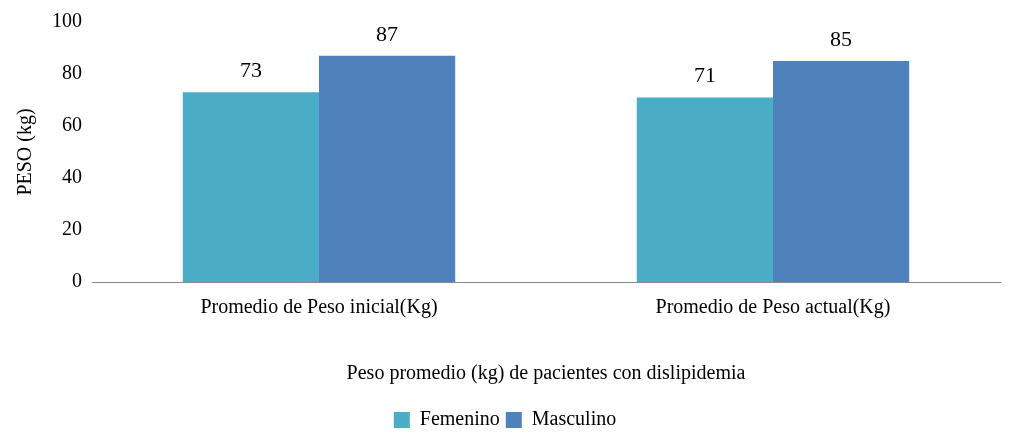  Describe the element at coordinates (841, 38) in the screenshot. I see `data-label: 85` at that location.